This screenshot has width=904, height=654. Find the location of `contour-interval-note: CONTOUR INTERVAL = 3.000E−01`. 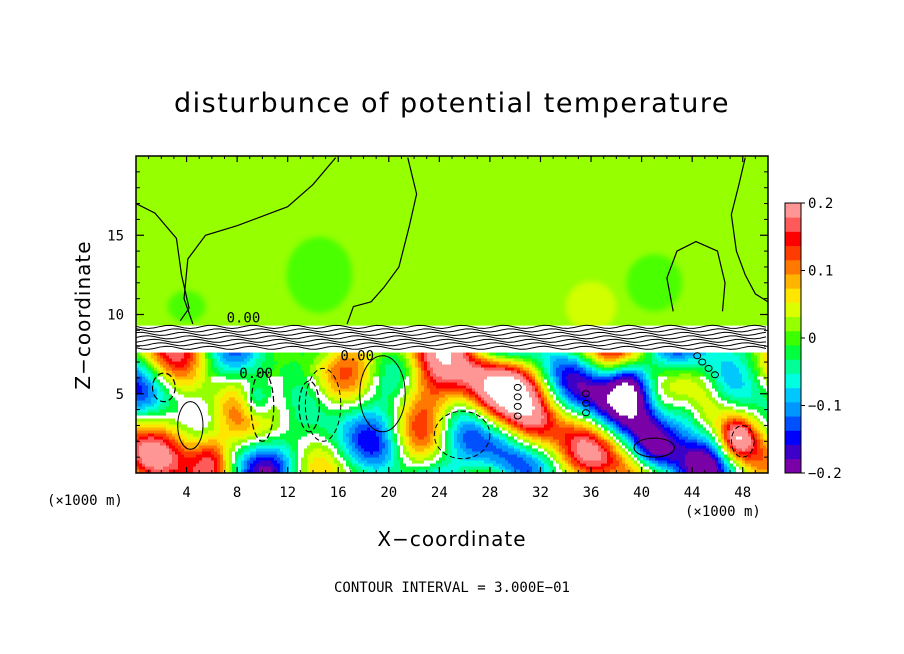

contour-interval-note: CONTOUR INTERVAL = 3.000E−01 is located at coordinates (452, 588).